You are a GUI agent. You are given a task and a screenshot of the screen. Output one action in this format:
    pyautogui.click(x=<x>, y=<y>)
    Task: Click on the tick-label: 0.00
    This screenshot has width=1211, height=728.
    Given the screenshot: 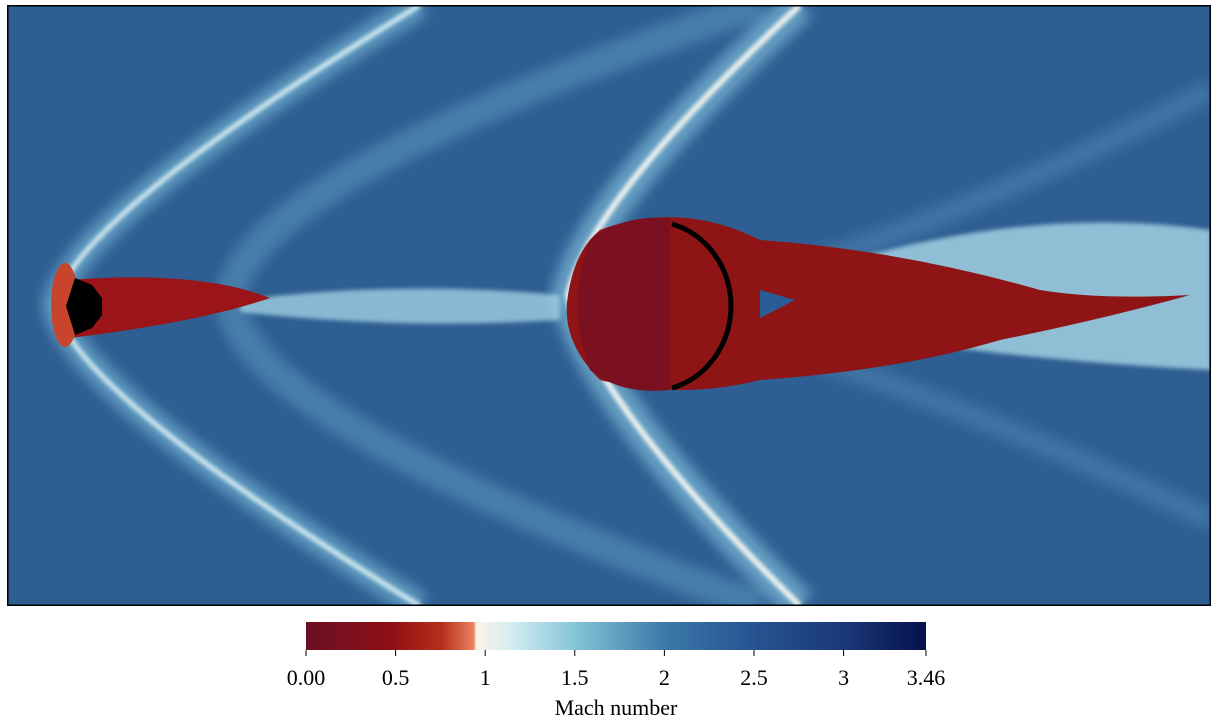 What is the action you would take?
    pyautogui.click(x=306, y=677)
    